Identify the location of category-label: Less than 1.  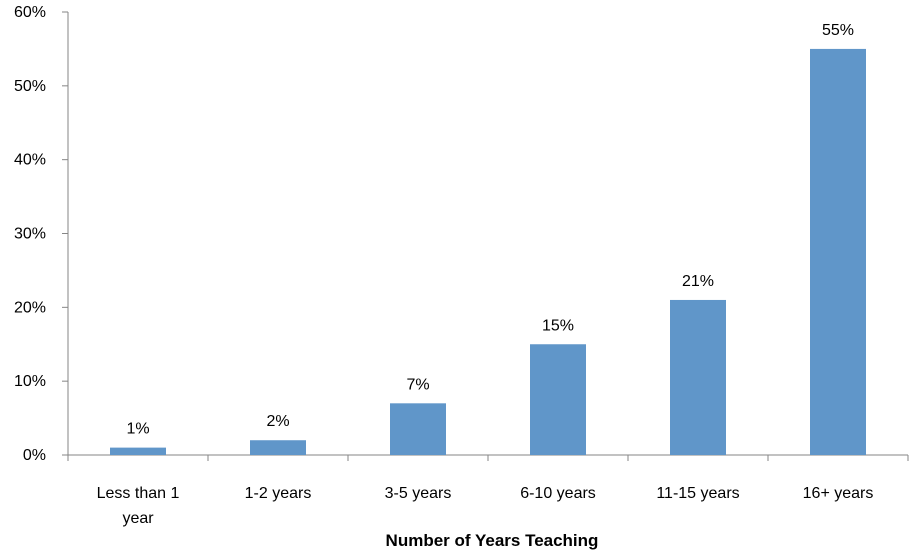
(138, 493).